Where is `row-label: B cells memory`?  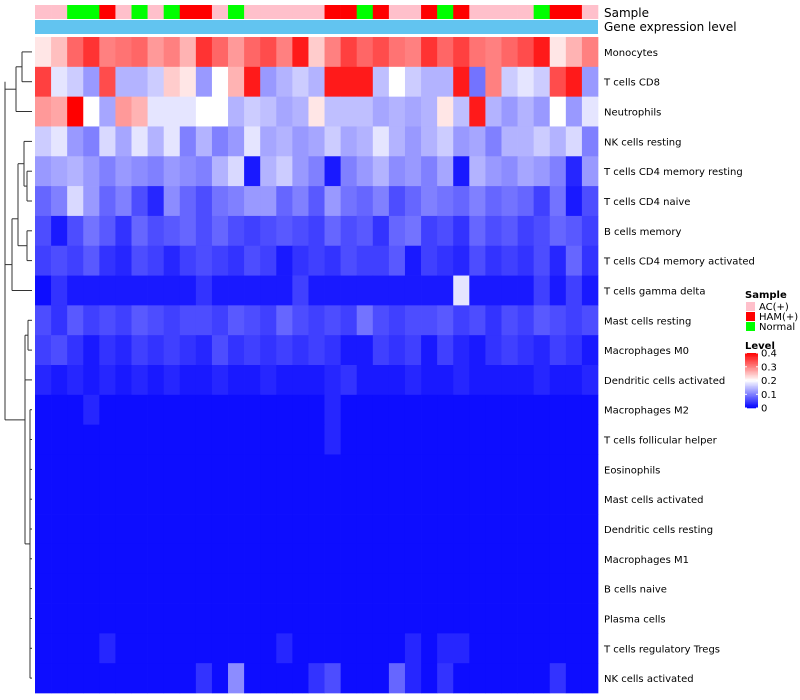
row-label: B cells memory is located at coordinates (642, 232).